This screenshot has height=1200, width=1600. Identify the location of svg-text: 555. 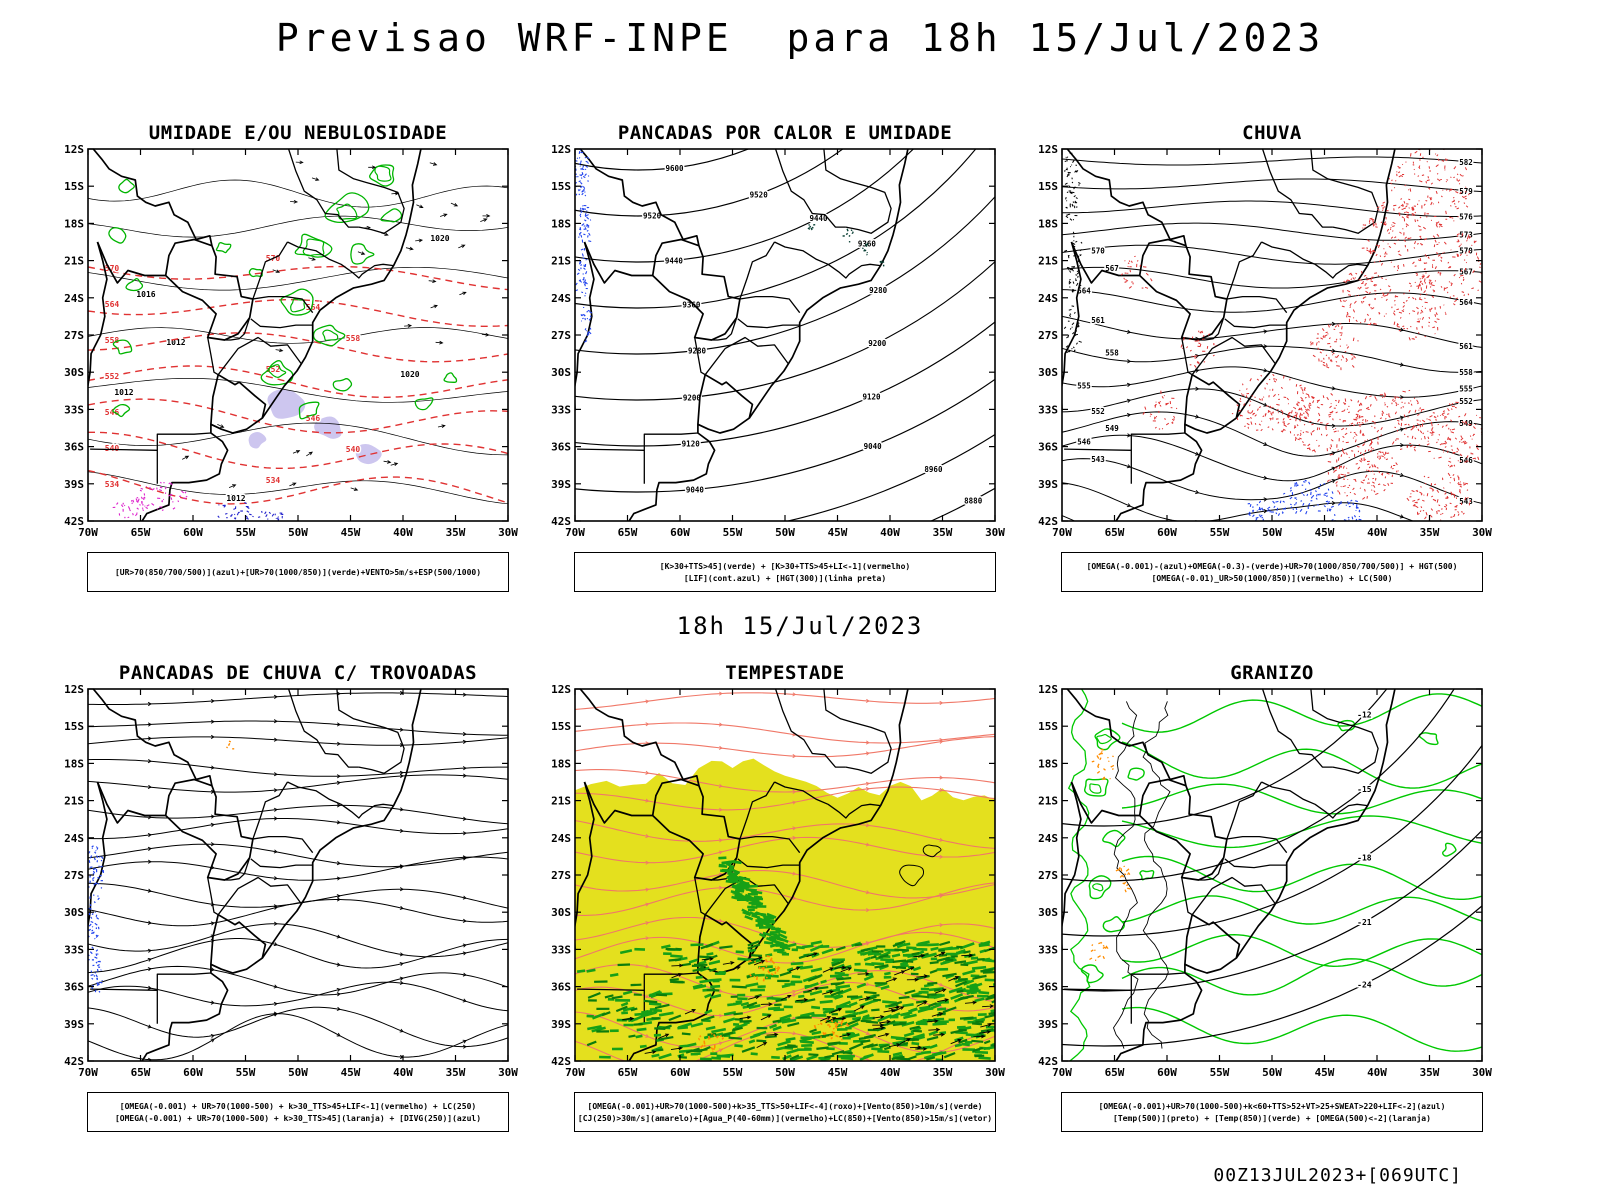
(1084, 385).